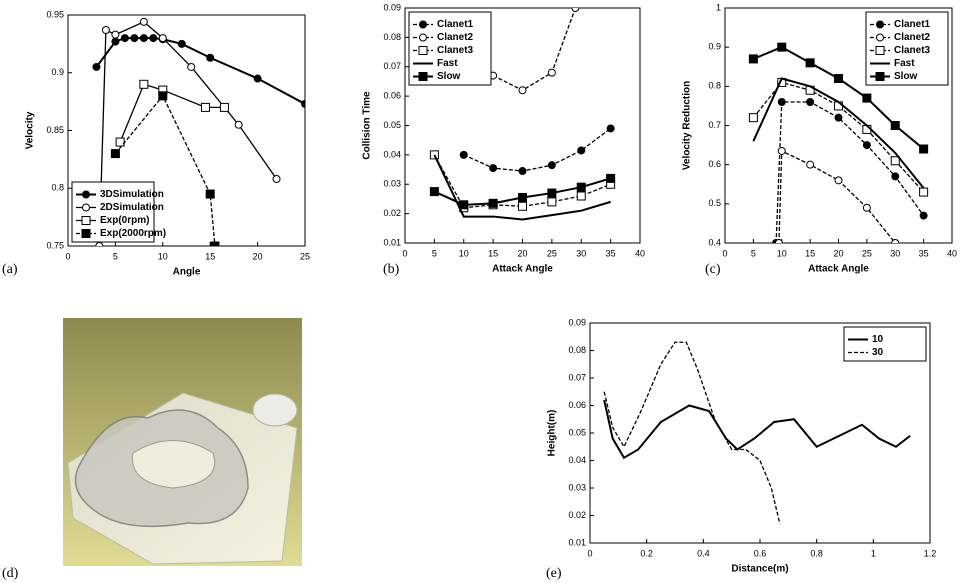  Describe the element at coordinates (55, 14) in the screenshot. I see `y-tick-label: 0.95` at that location.